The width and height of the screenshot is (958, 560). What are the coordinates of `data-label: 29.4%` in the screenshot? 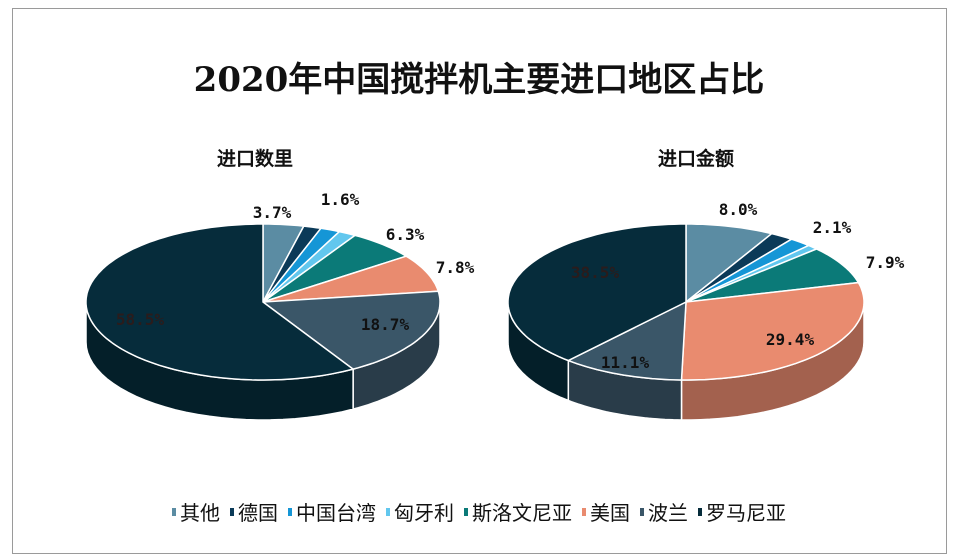 It's located at (790, 339).